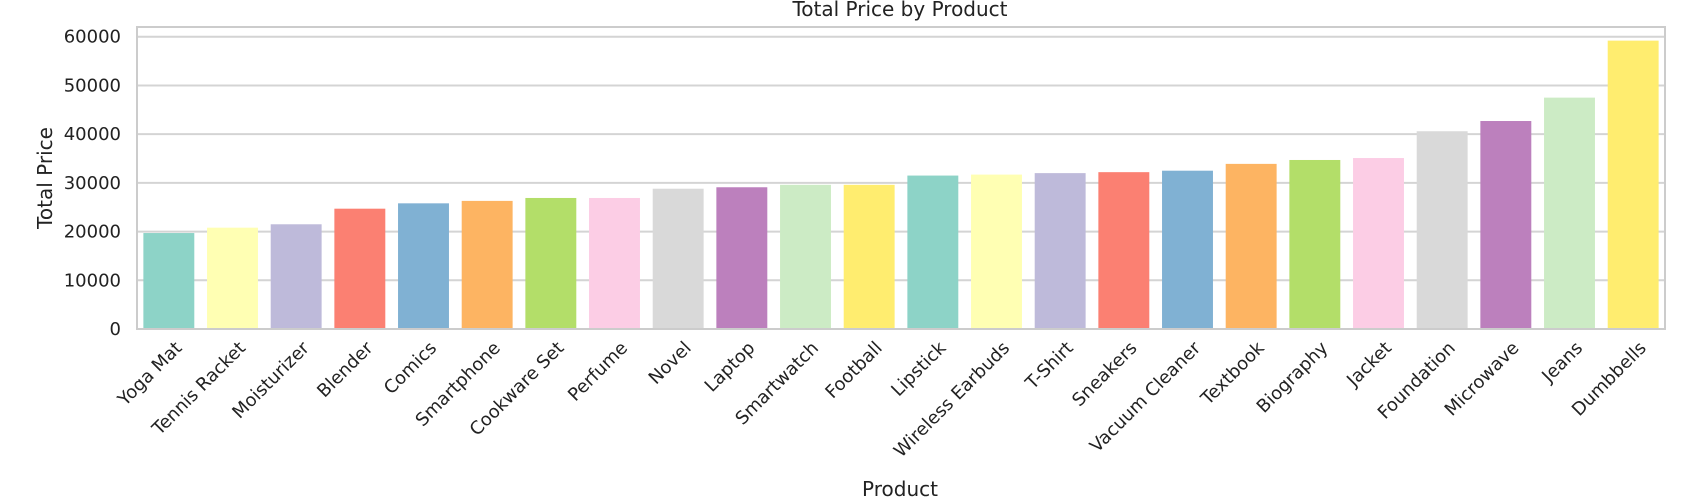 This screenshot has height=502, width=1692. Describe the element at coordinates (1442, 230) in the screenshot. I see `bar-foundation` at that location.